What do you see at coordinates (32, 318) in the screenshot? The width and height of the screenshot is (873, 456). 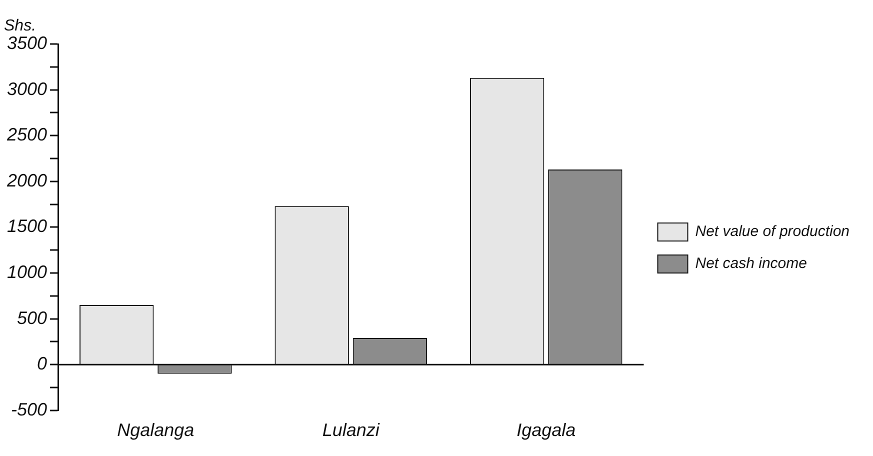 I see `y-tick-label: 500` at bounding box center [32, 318].